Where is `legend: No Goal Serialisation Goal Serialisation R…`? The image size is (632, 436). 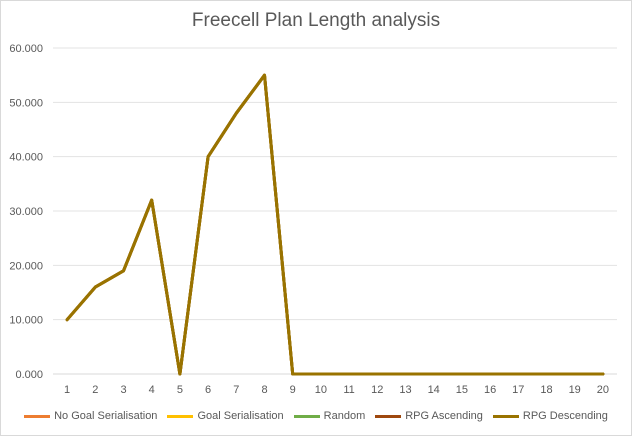
legend: No Goal Serialisation Goal Serialisation R… is located at coordinates (316, 416).